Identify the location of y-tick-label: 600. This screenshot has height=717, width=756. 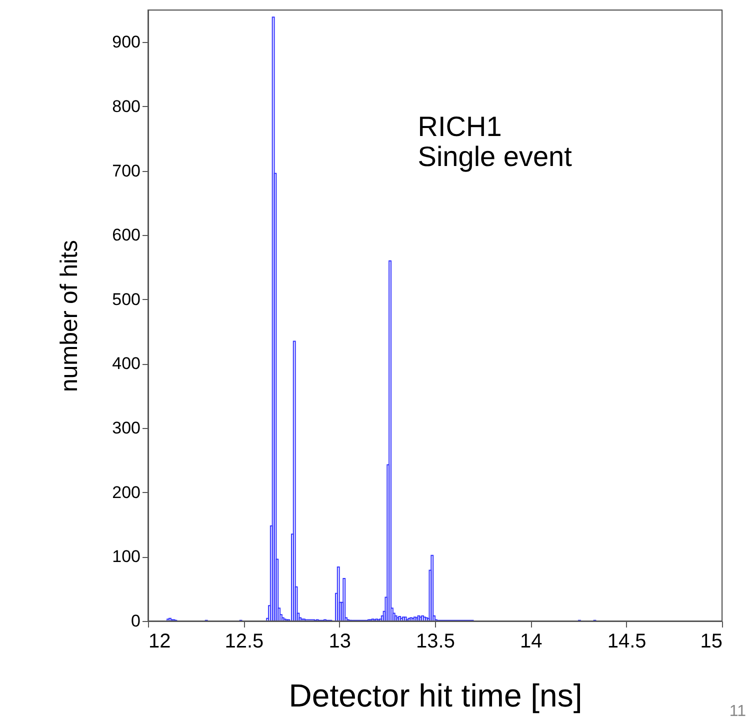
(126, 235).